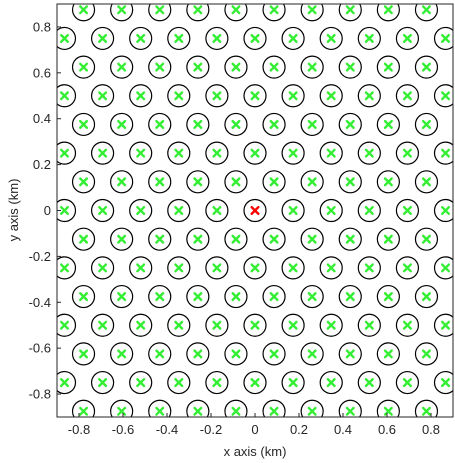 The height and width of the screenshot is (463, 455). What do you see at coordinates (40, 302) in the screenshot?
I see `y-tick-label: -0.4` at bounding box center [40, 302].